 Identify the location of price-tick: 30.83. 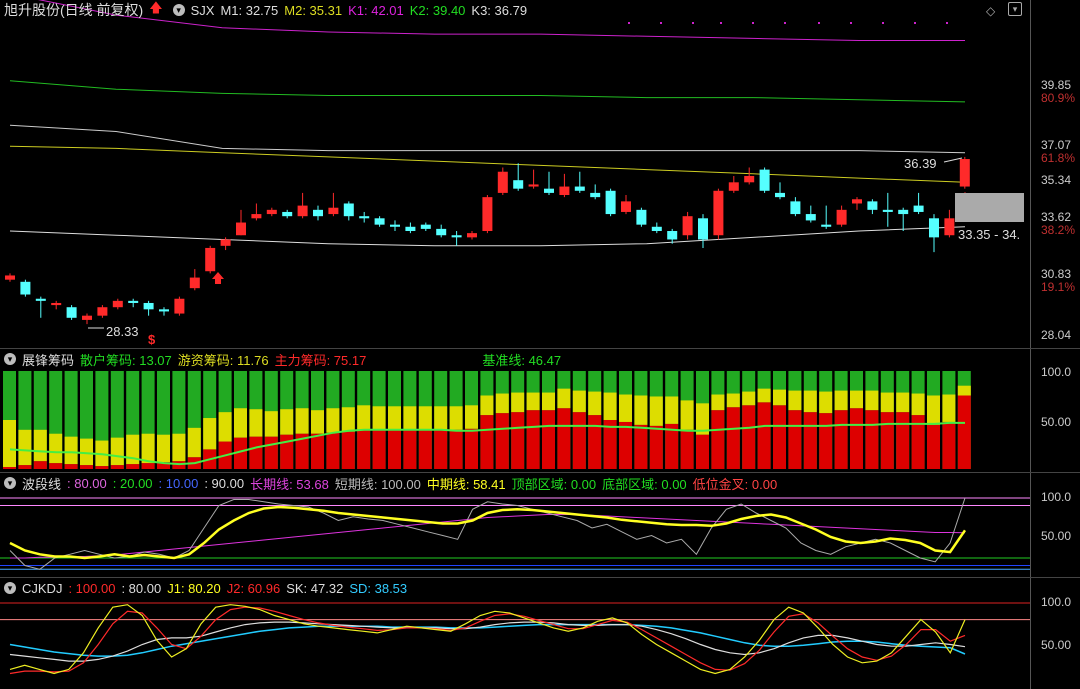
(1056, 274).